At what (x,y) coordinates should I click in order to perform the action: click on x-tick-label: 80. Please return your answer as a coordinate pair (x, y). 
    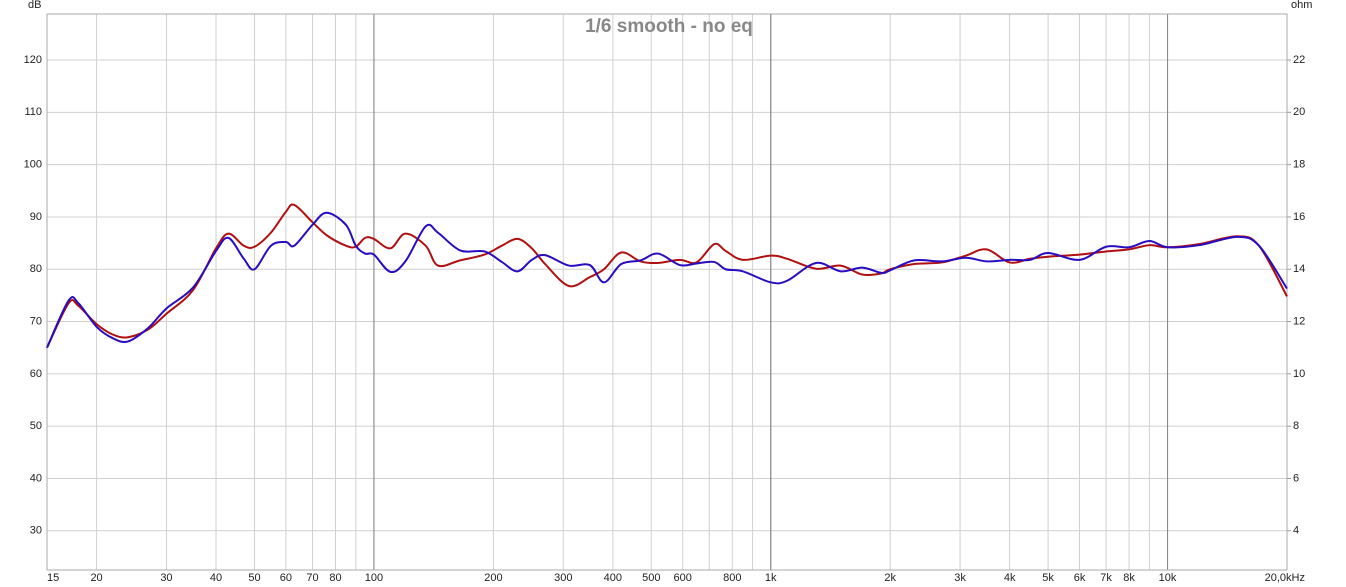
    Looking at the image, I should click on (335, 578).